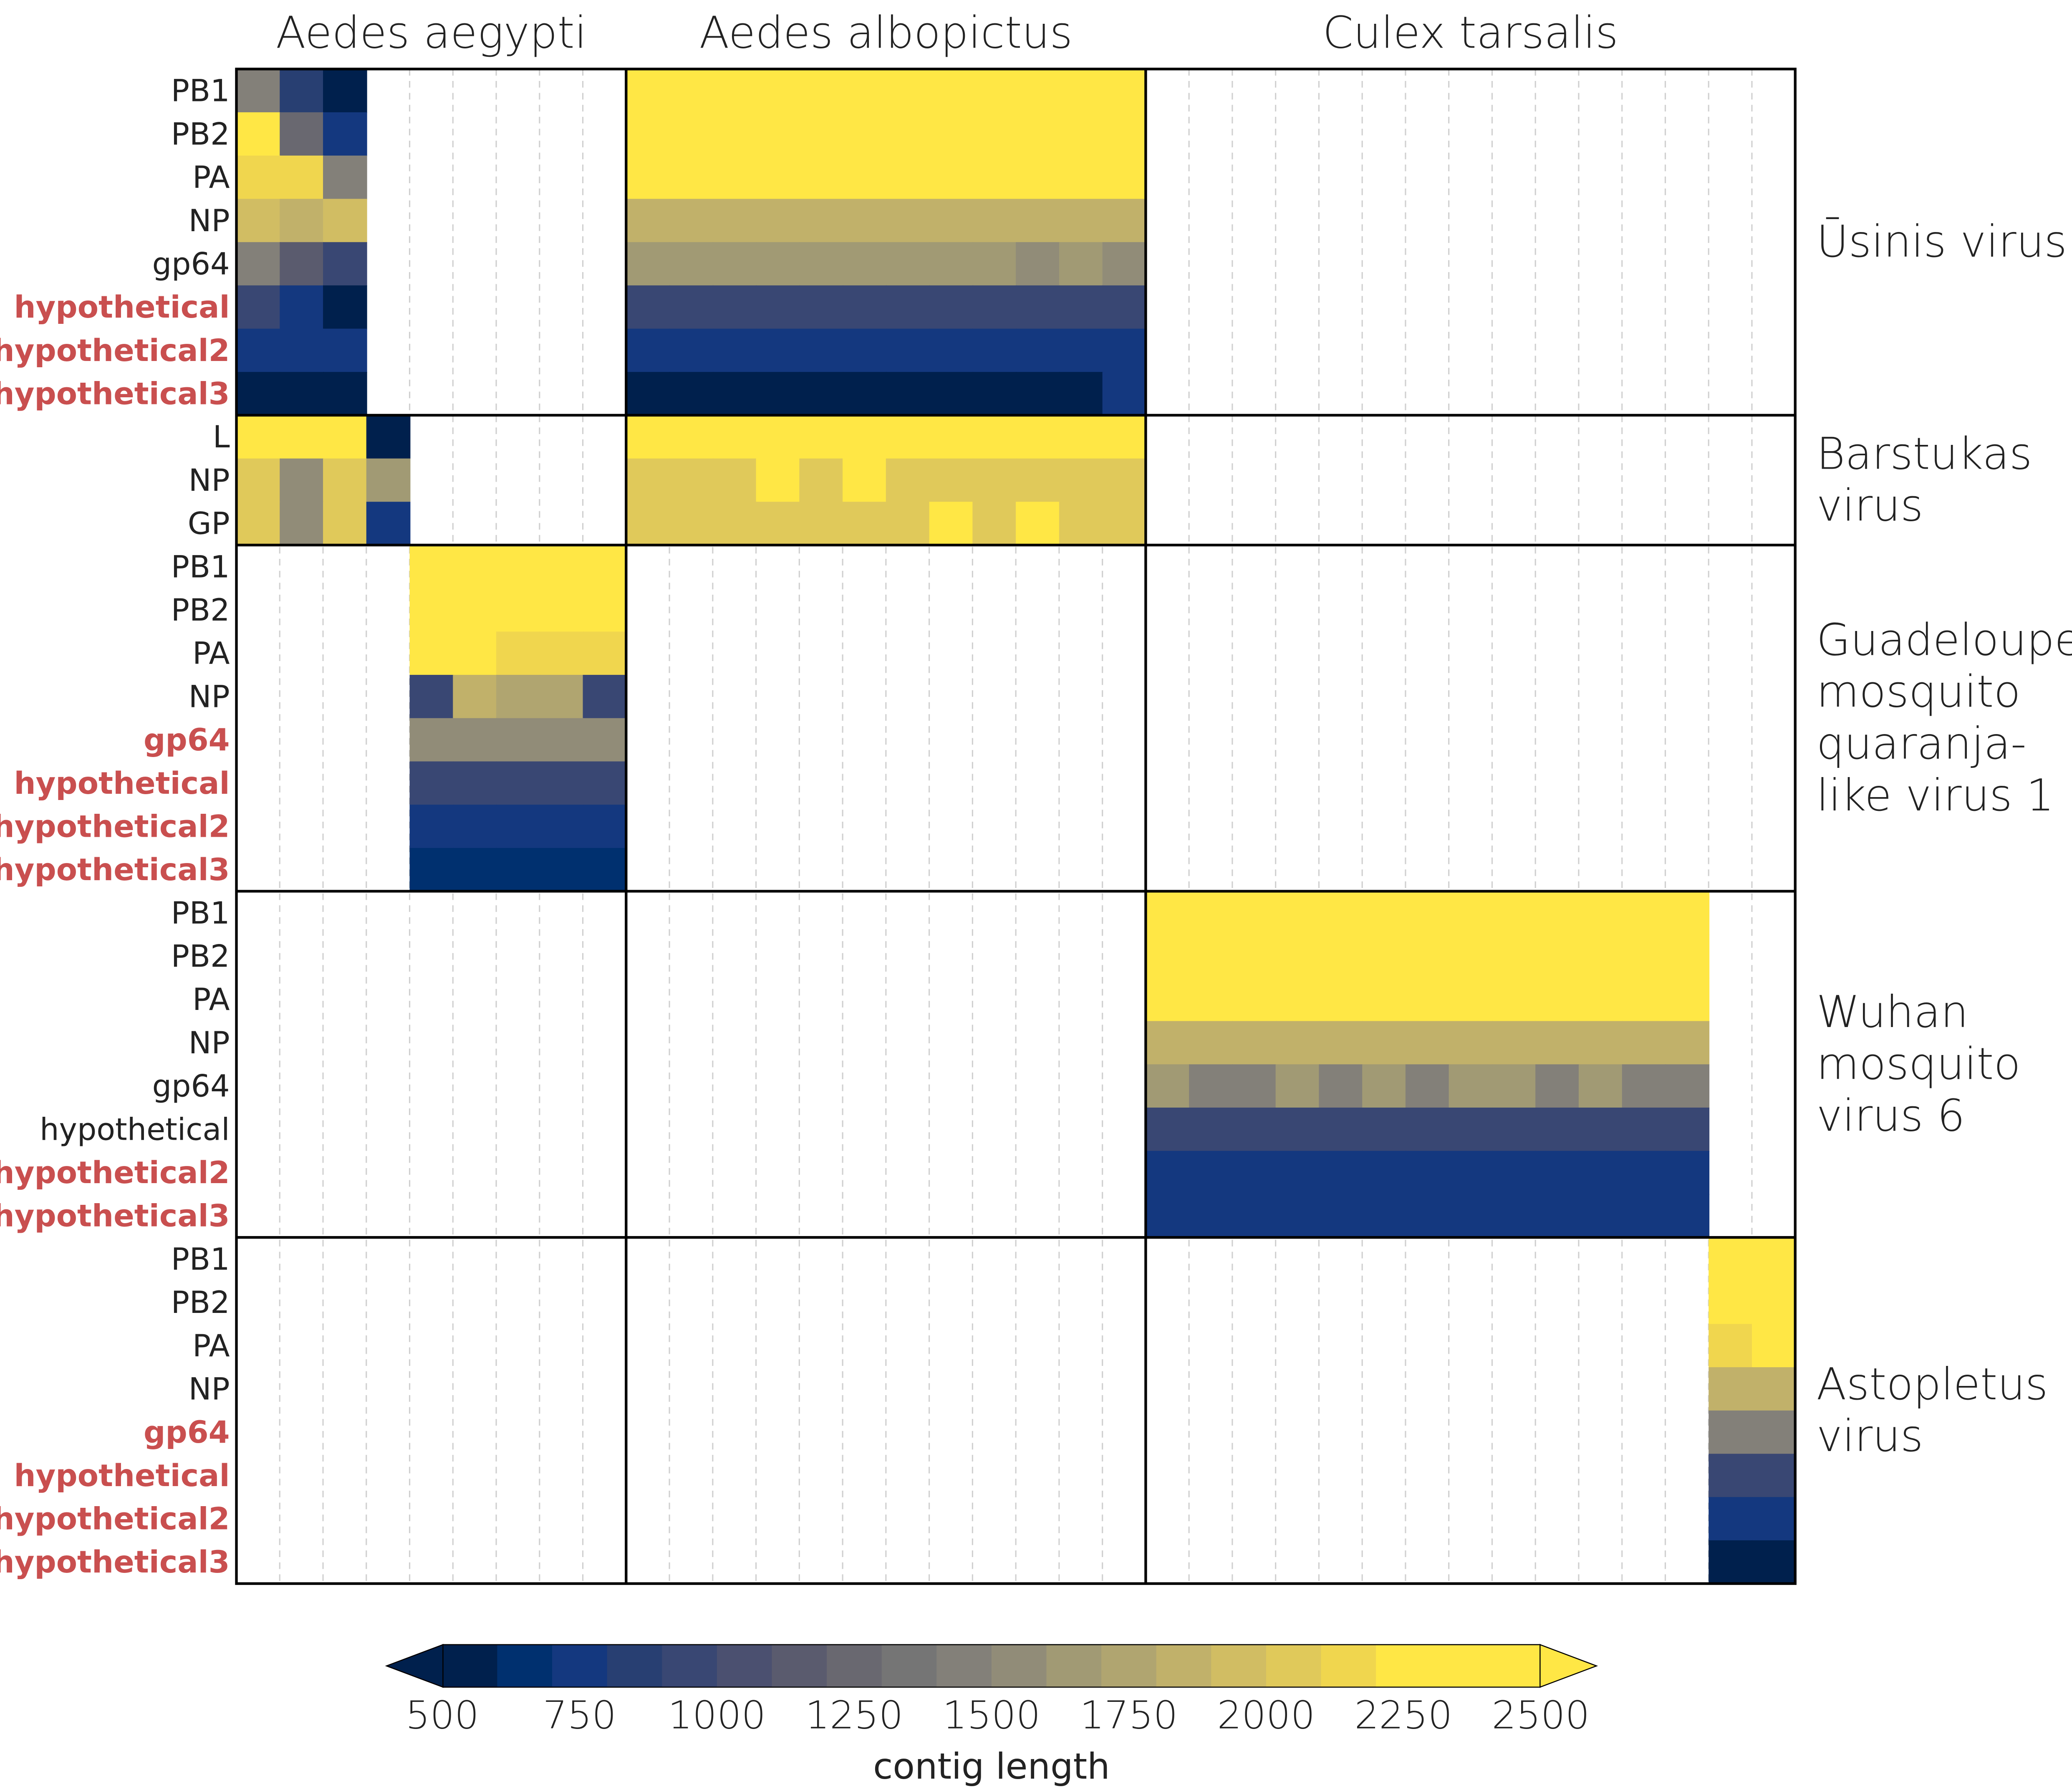 The height and width of the screenshot is (1792, 2072). I want to click on colorbar-tick-label: 2250, so click(1403, 1714).